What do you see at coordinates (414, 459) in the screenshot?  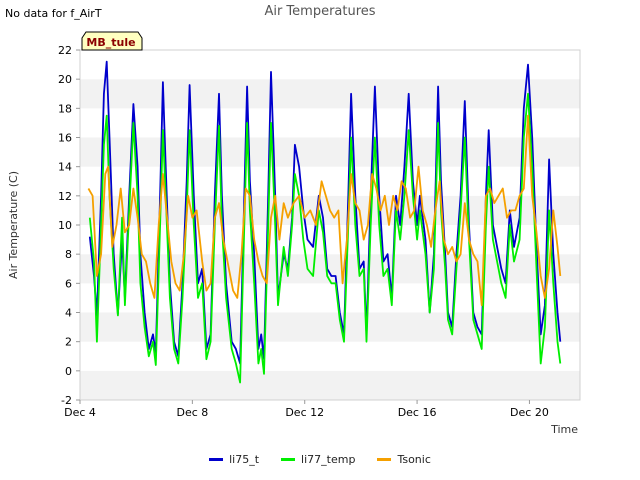 I see `legend-label: Tsonic` at bounding box center [414, 459].